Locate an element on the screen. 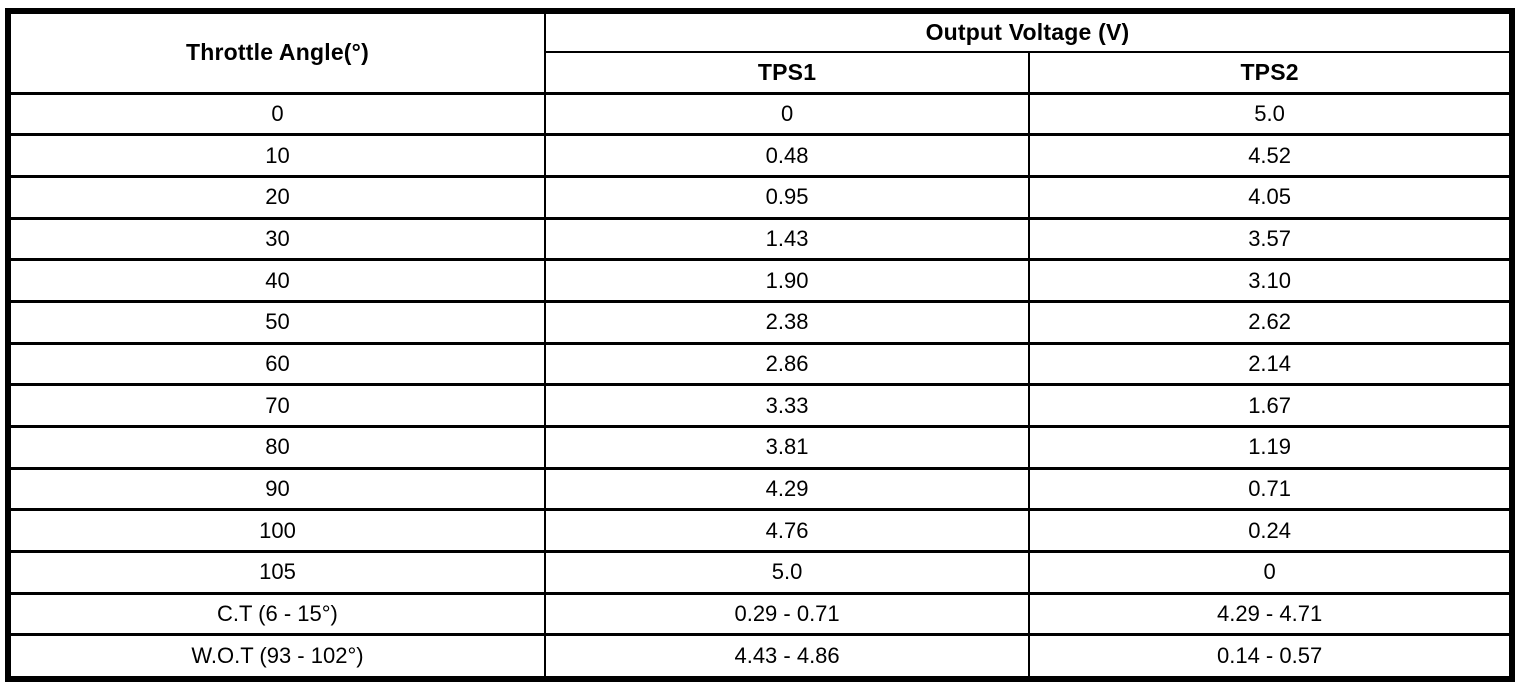  table-row: 0 0 5.0 is located at coordinates (760, 114).